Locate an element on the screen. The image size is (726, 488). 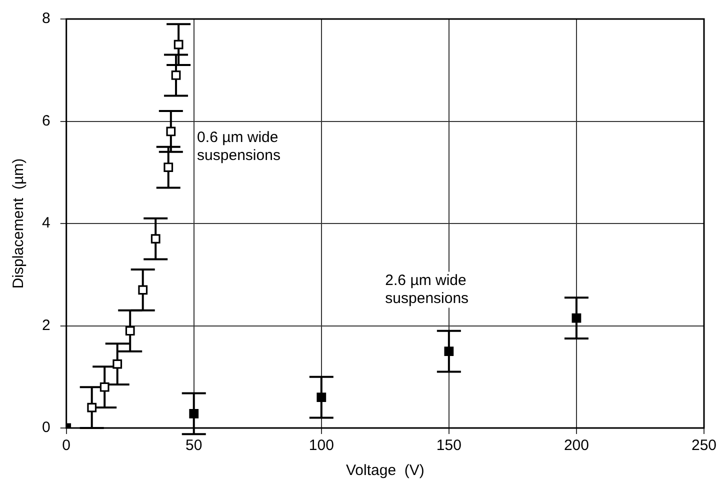
y-tick-label: 4 is located at coordinates (46, 223).